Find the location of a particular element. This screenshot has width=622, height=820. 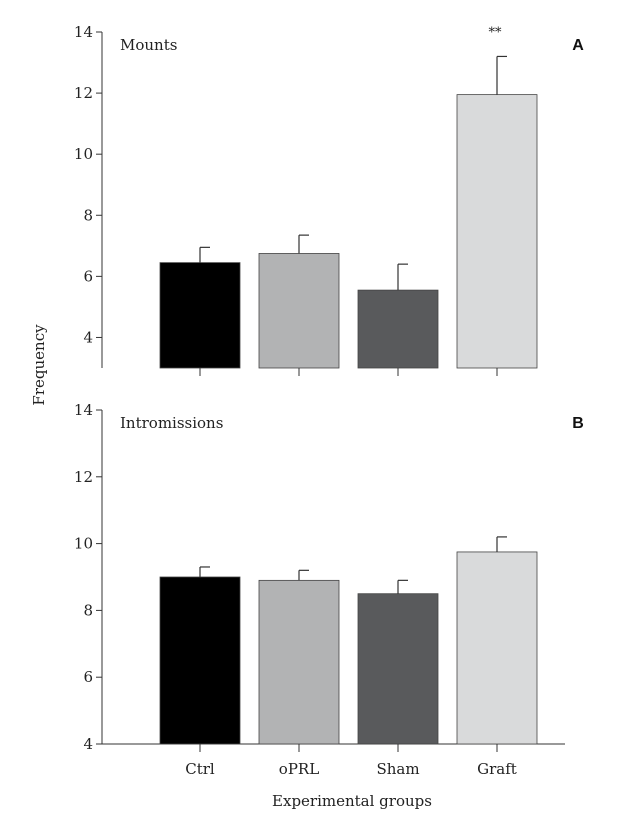

x-tick-label-ctrl: Ctrl is located at coordinates (200, 769).